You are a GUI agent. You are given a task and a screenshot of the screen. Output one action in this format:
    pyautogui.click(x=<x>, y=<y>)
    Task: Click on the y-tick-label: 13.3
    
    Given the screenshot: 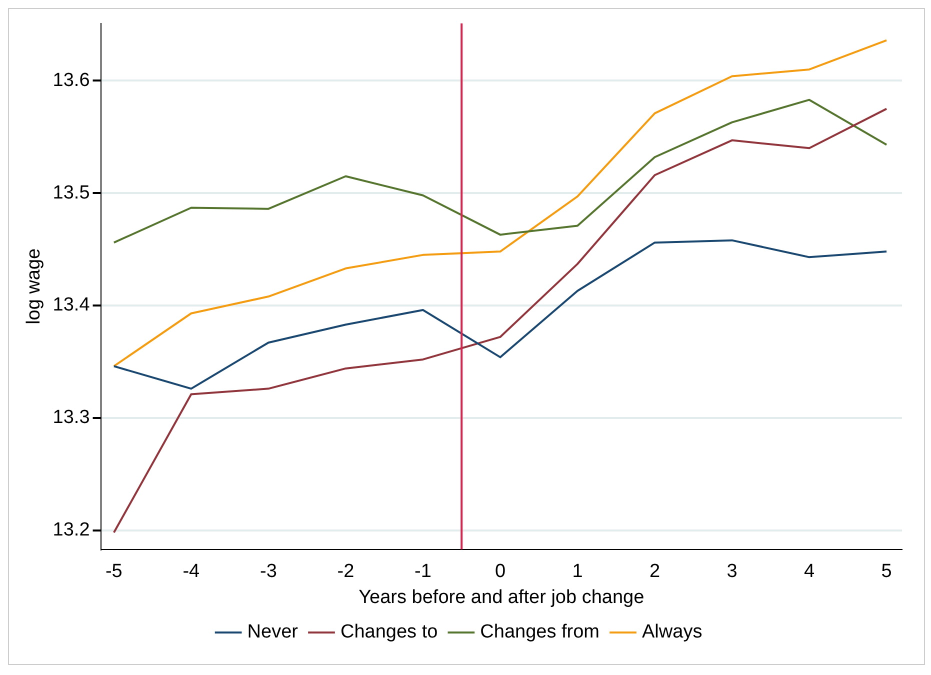 What is the action you would take?
    pyautogui.click(x=71, y=417)
    